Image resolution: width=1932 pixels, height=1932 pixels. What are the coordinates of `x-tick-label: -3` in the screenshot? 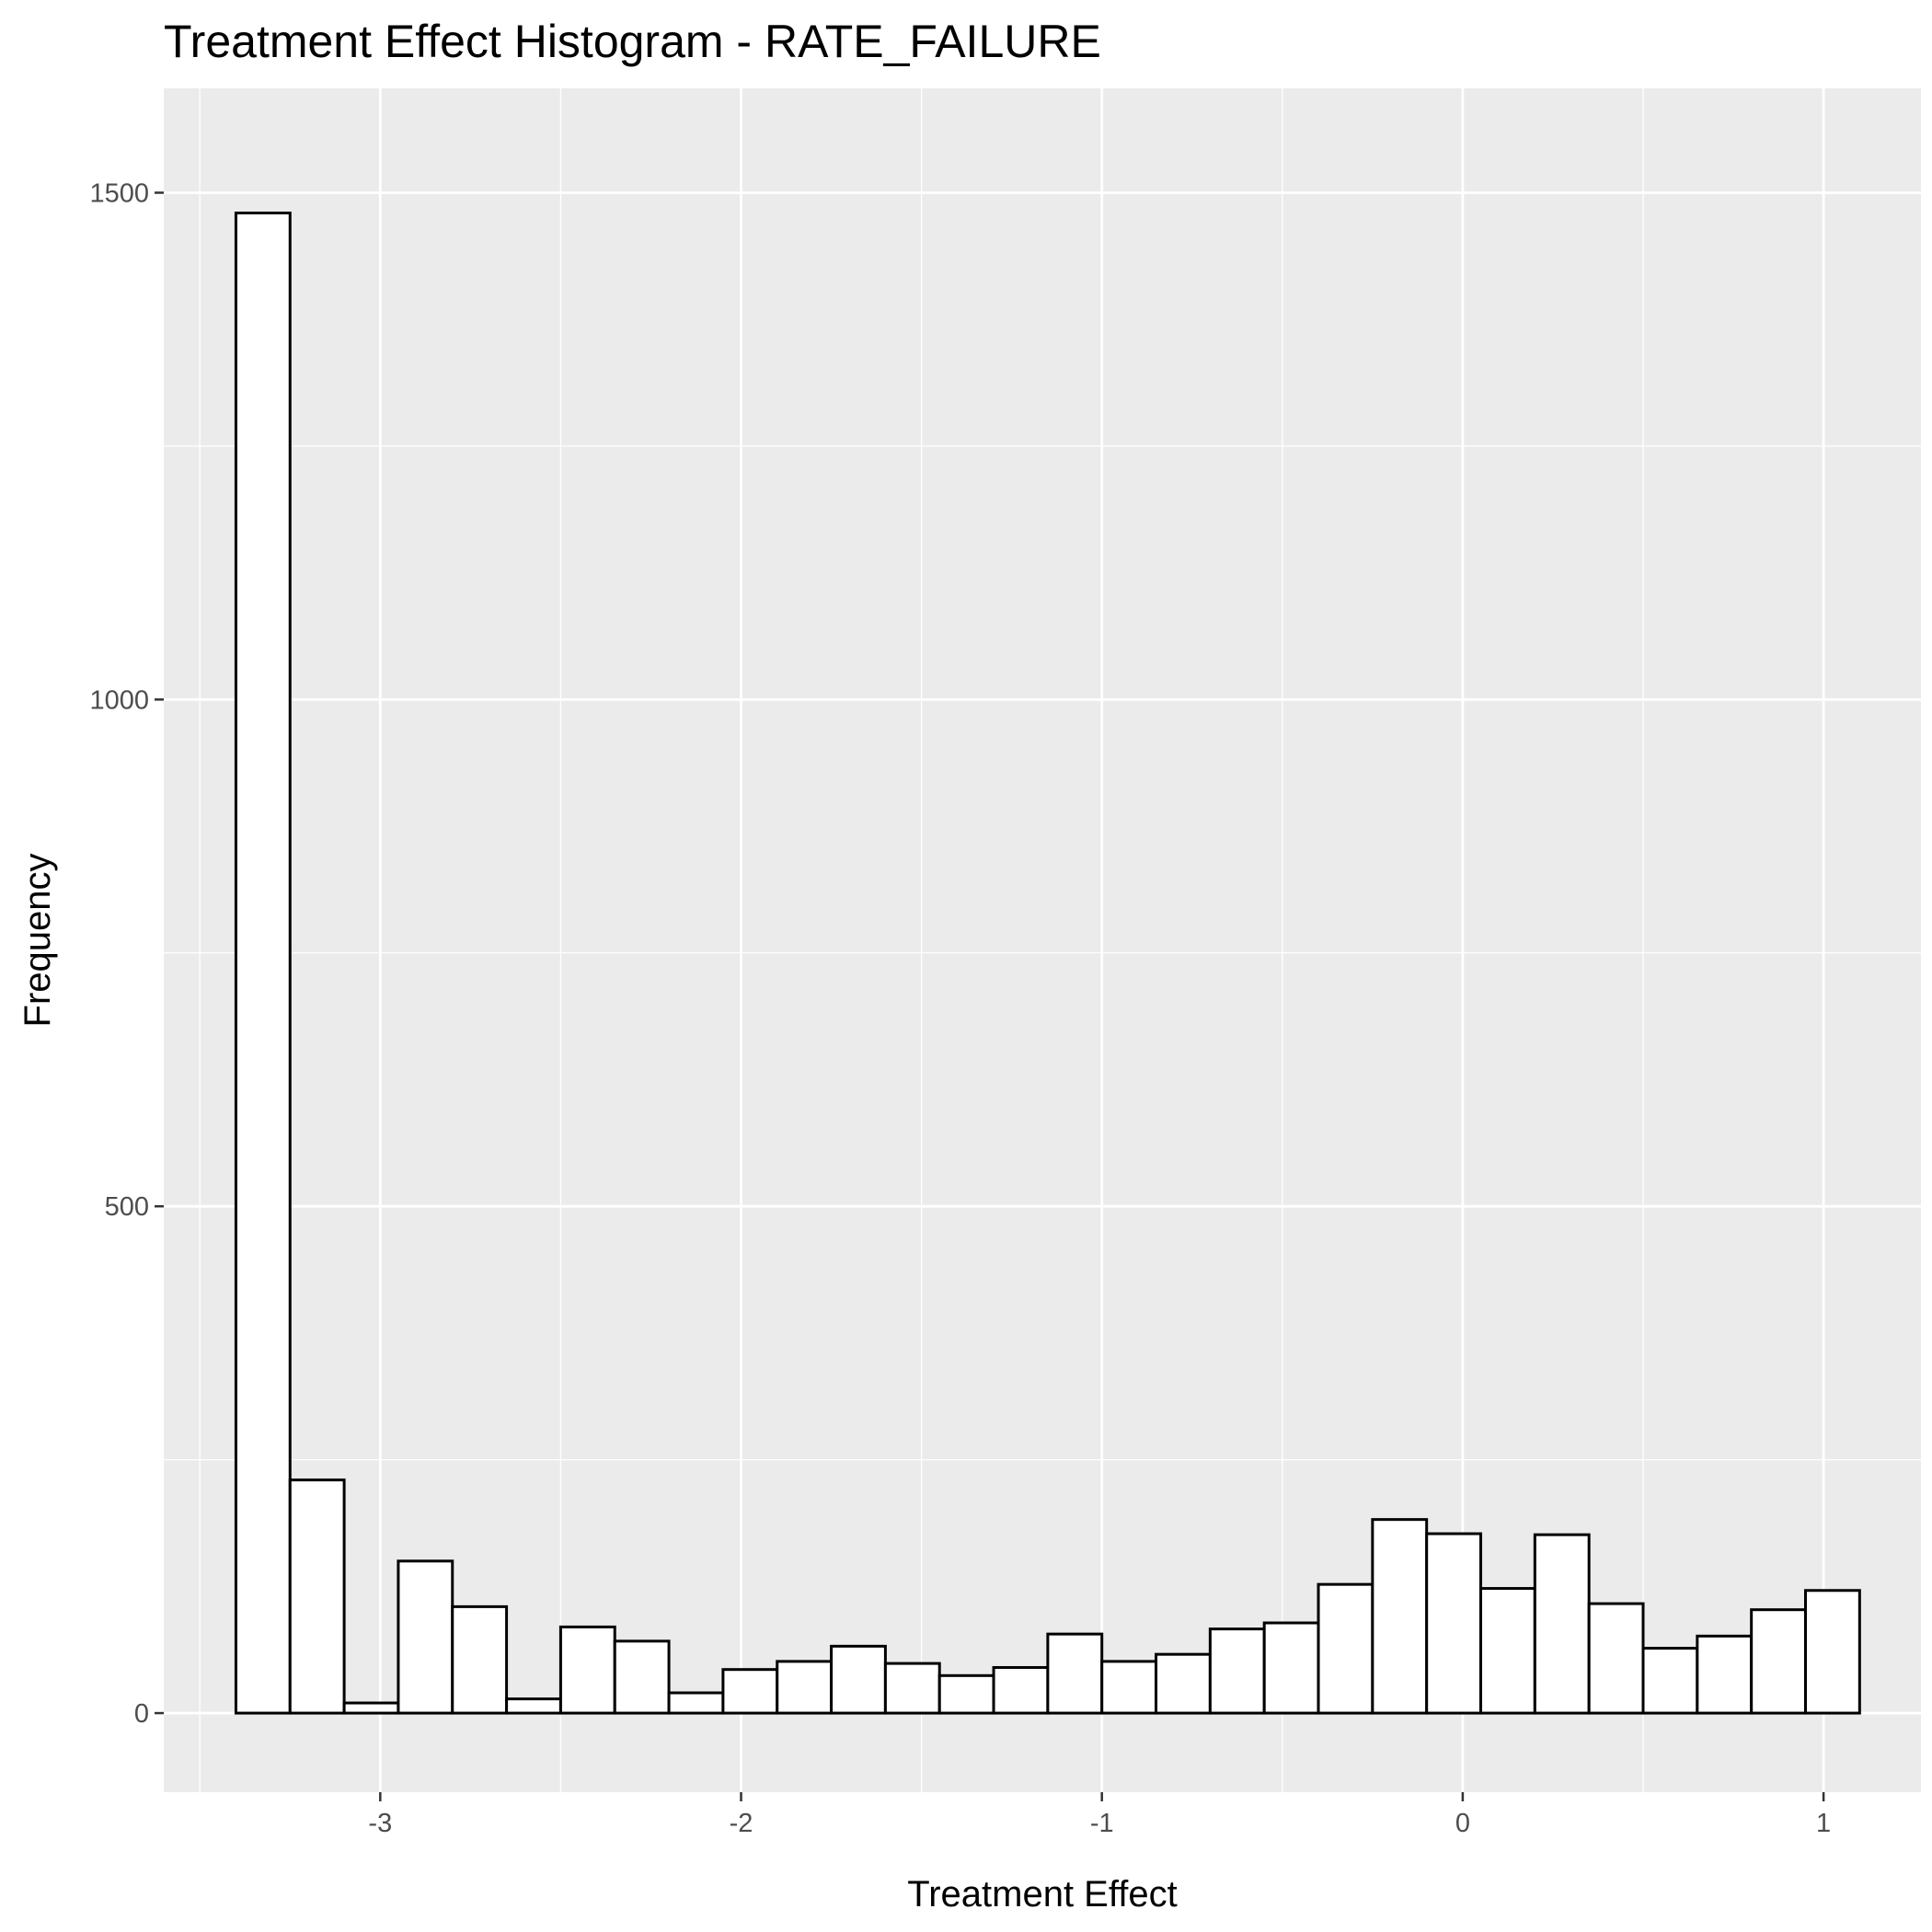 It's located at (380, 1823).